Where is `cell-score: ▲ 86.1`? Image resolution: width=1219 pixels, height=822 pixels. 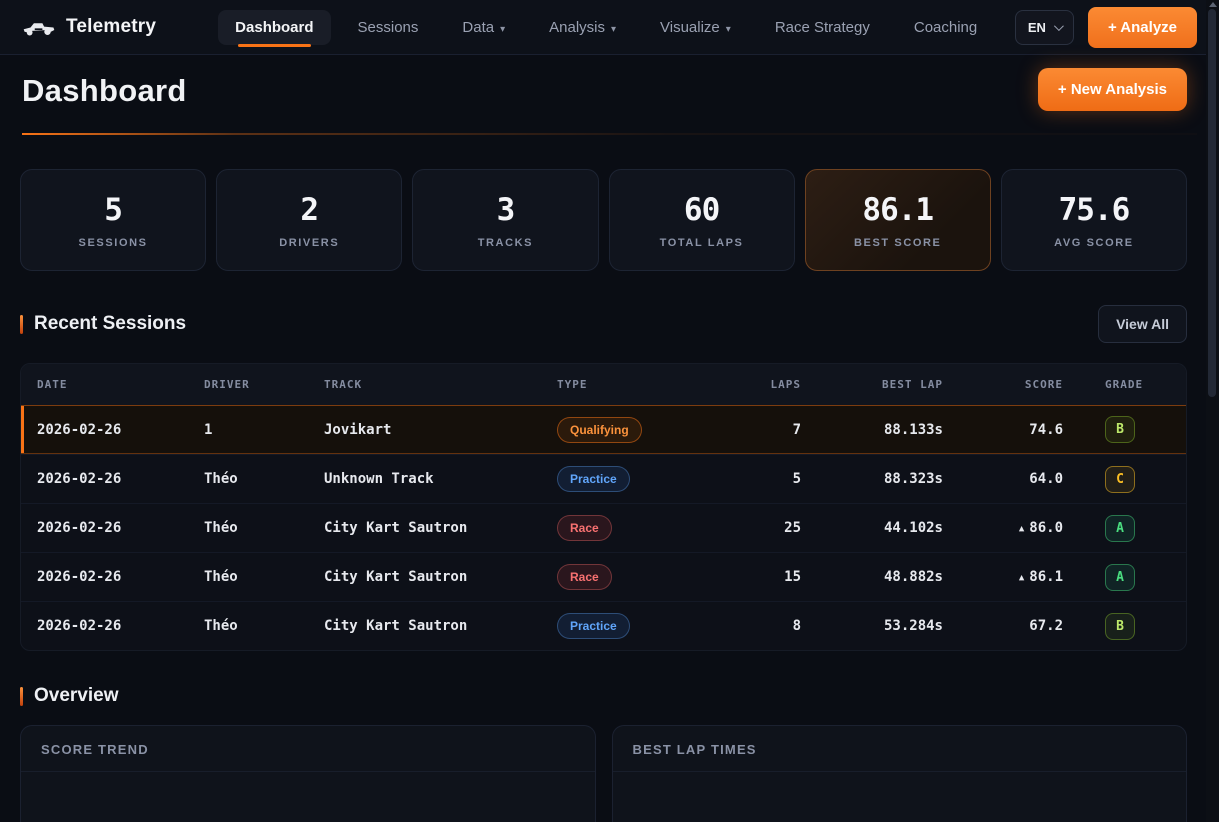
cell-score: ▲ 86.1 is located at coordinates (1019, 577).